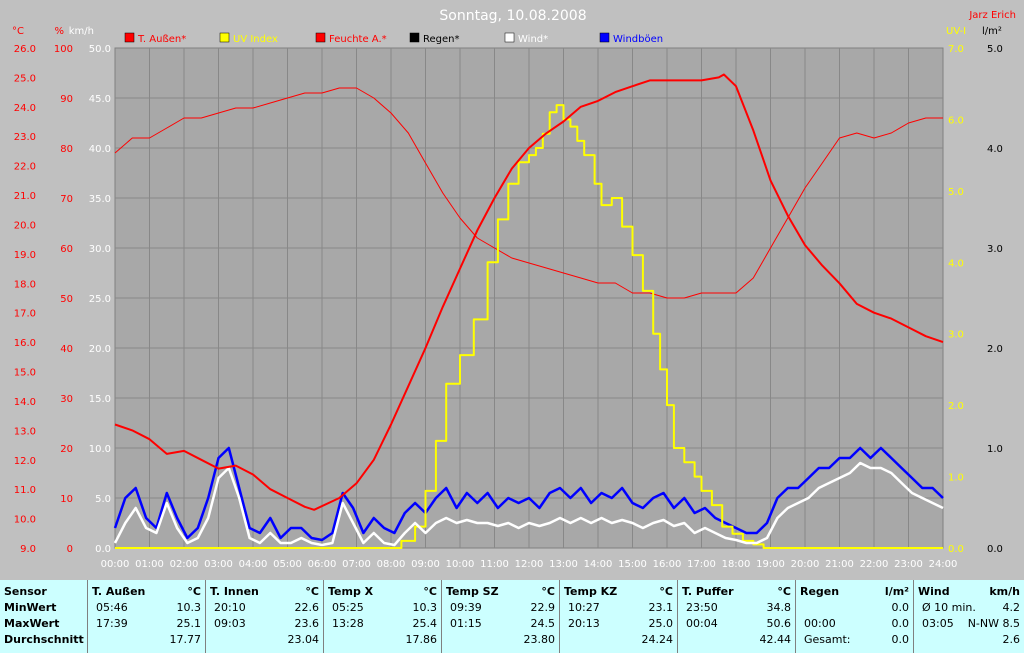 Image resolution: width=1024 pixels, height=653 pixels. Describe the element at coordinates (100, 99) in the screenshot. I see `axis-tick-label: 45.0` at that location.